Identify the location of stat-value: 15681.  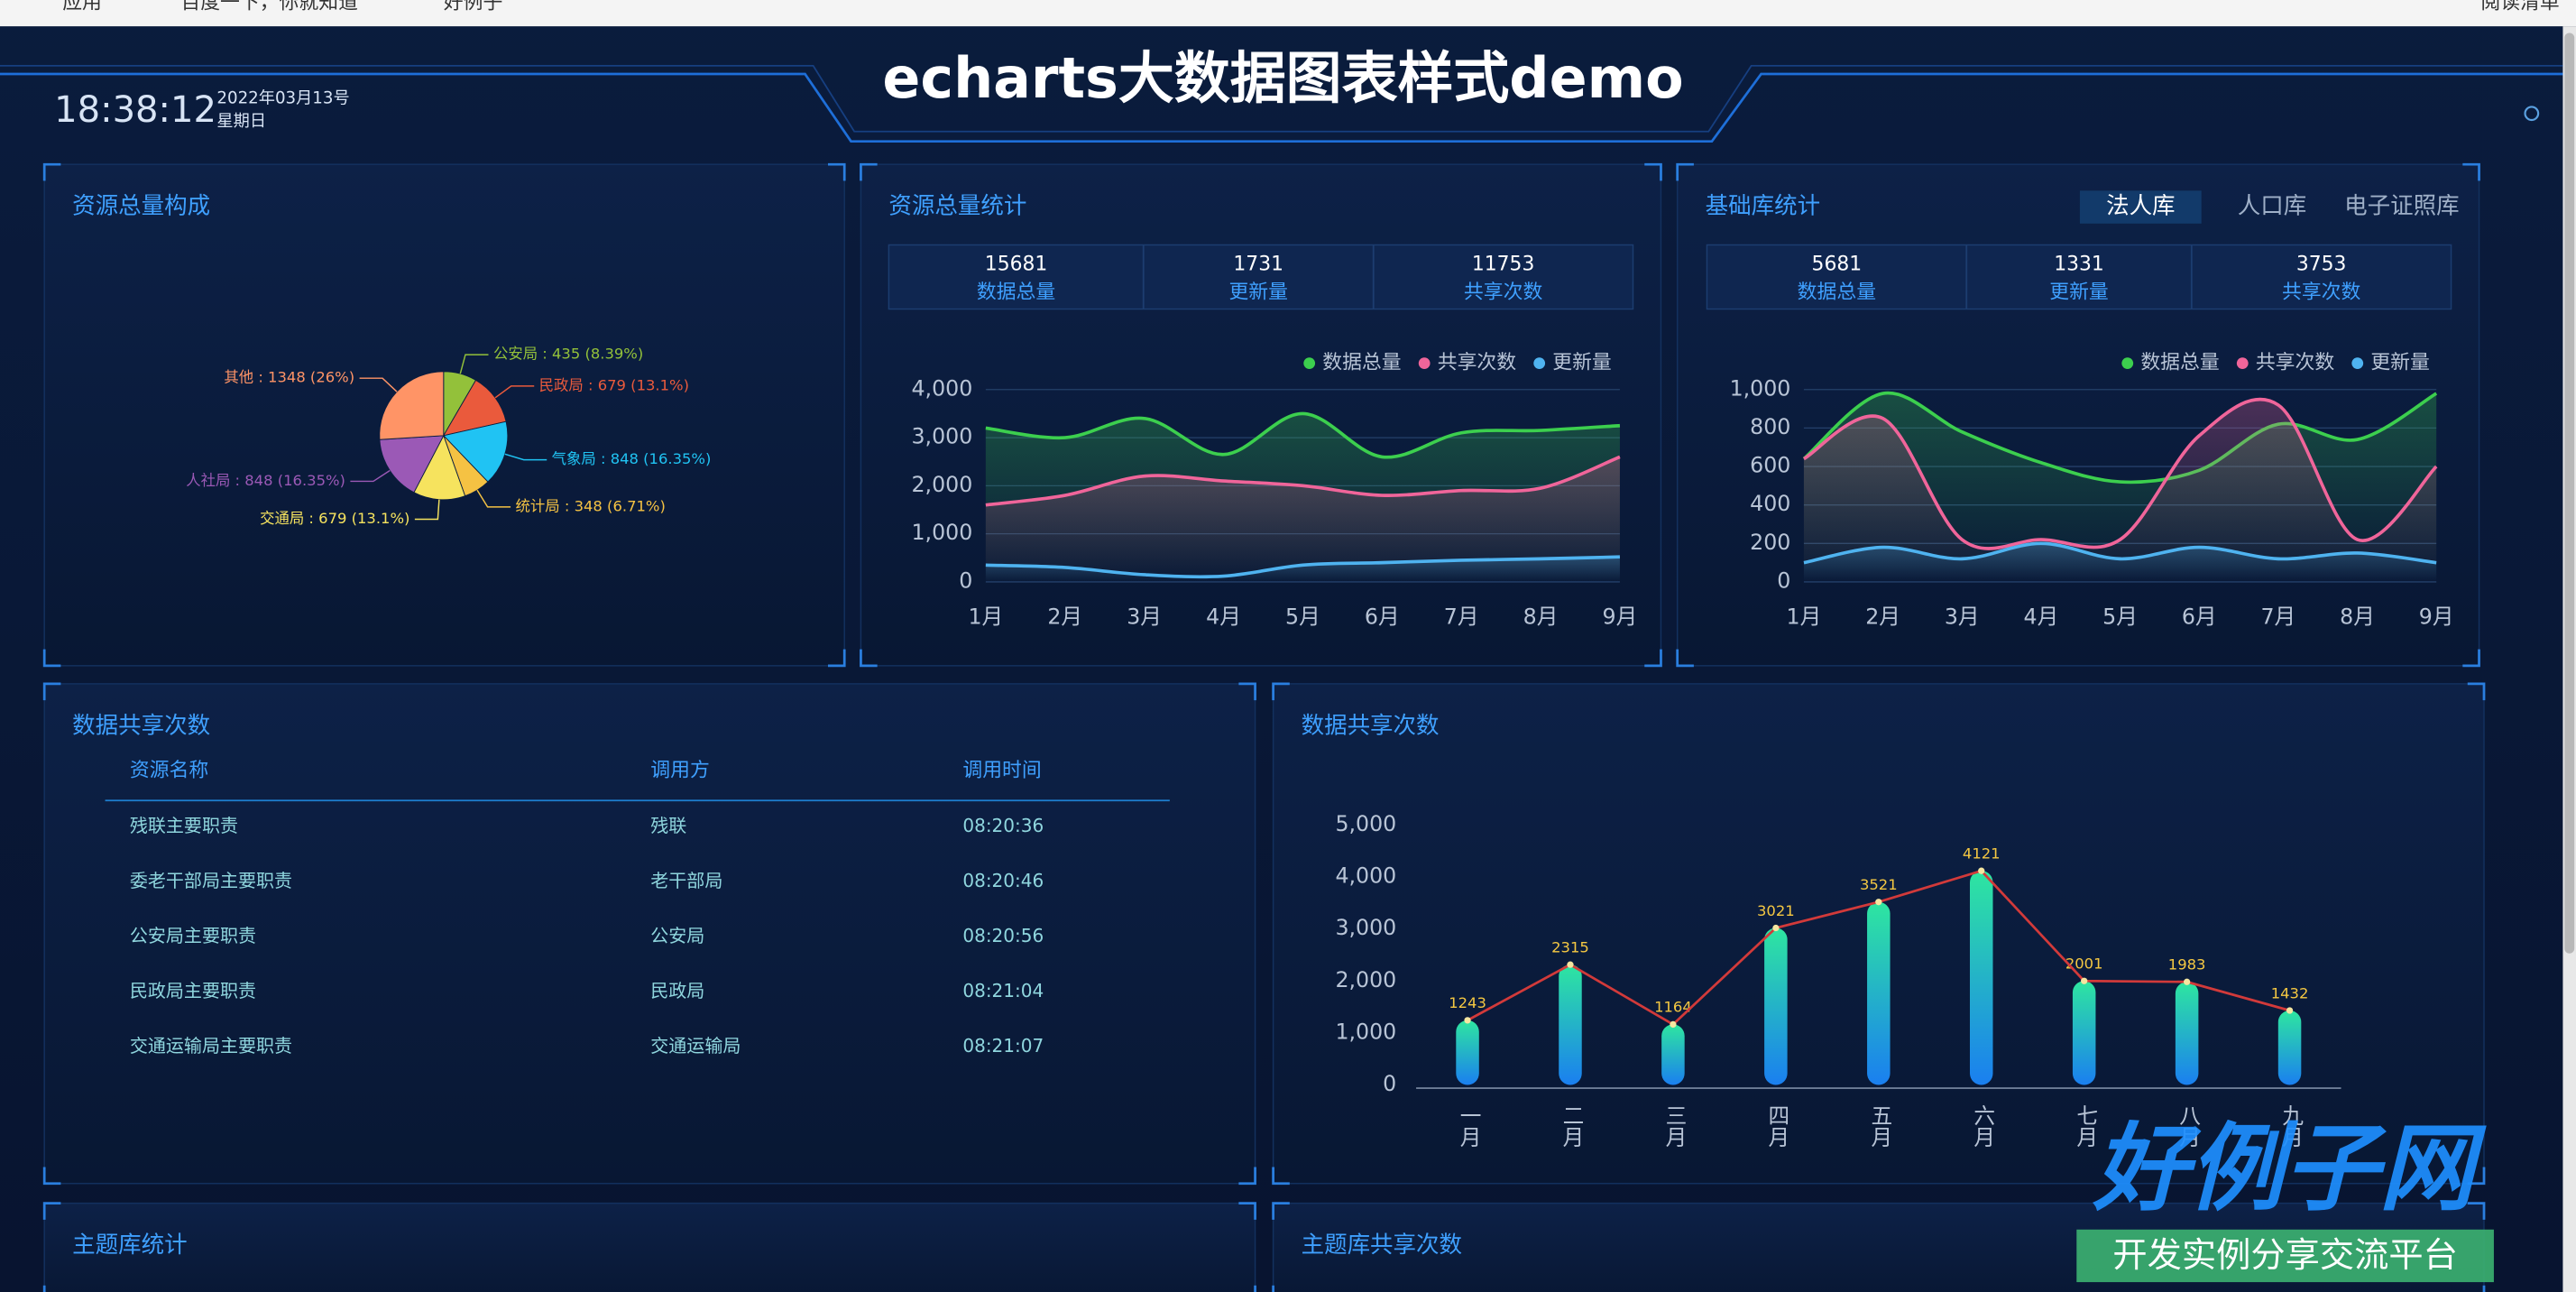
(1016, 264).